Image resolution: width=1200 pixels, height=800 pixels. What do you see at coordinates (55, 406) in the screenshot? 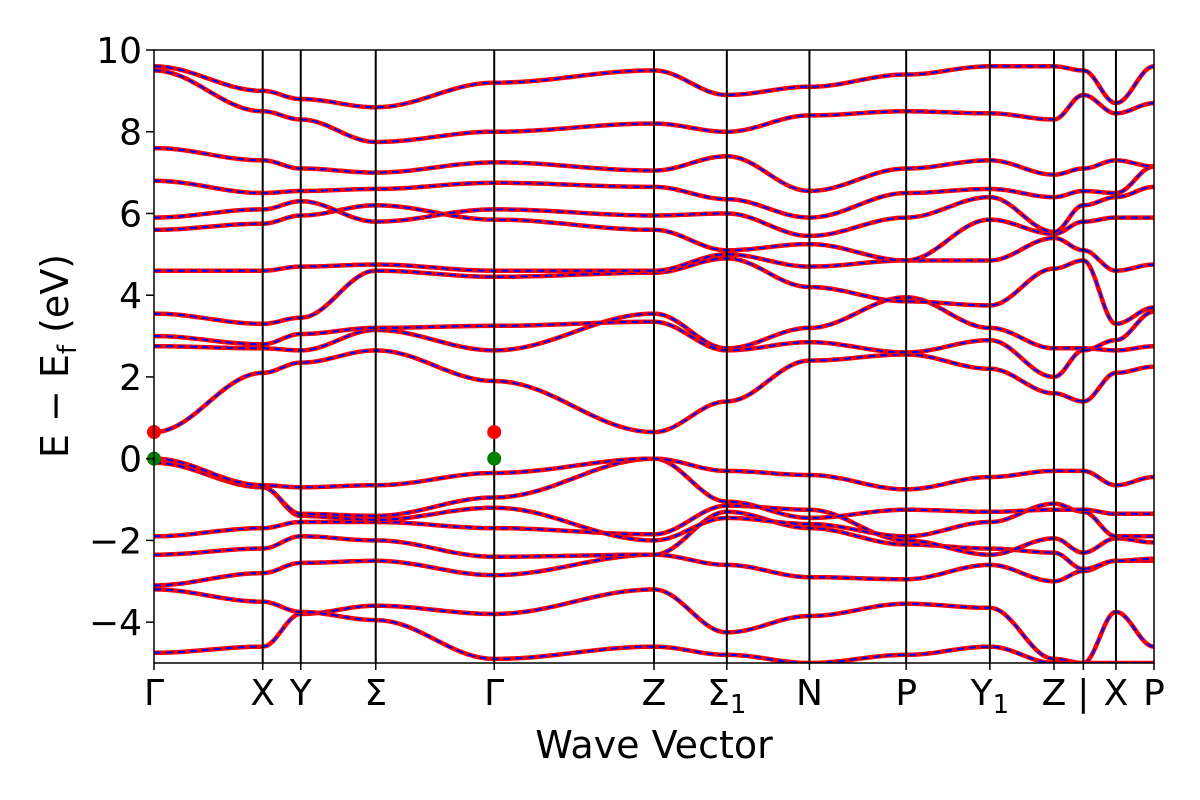
I see `y-axis-title-main: E − E` at bounding box center [55, 406].